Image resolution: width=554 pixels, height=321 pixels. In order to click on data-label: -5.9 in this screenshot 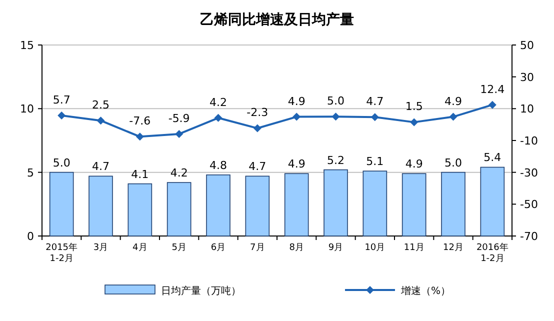, I will do `click(179, 118)`.